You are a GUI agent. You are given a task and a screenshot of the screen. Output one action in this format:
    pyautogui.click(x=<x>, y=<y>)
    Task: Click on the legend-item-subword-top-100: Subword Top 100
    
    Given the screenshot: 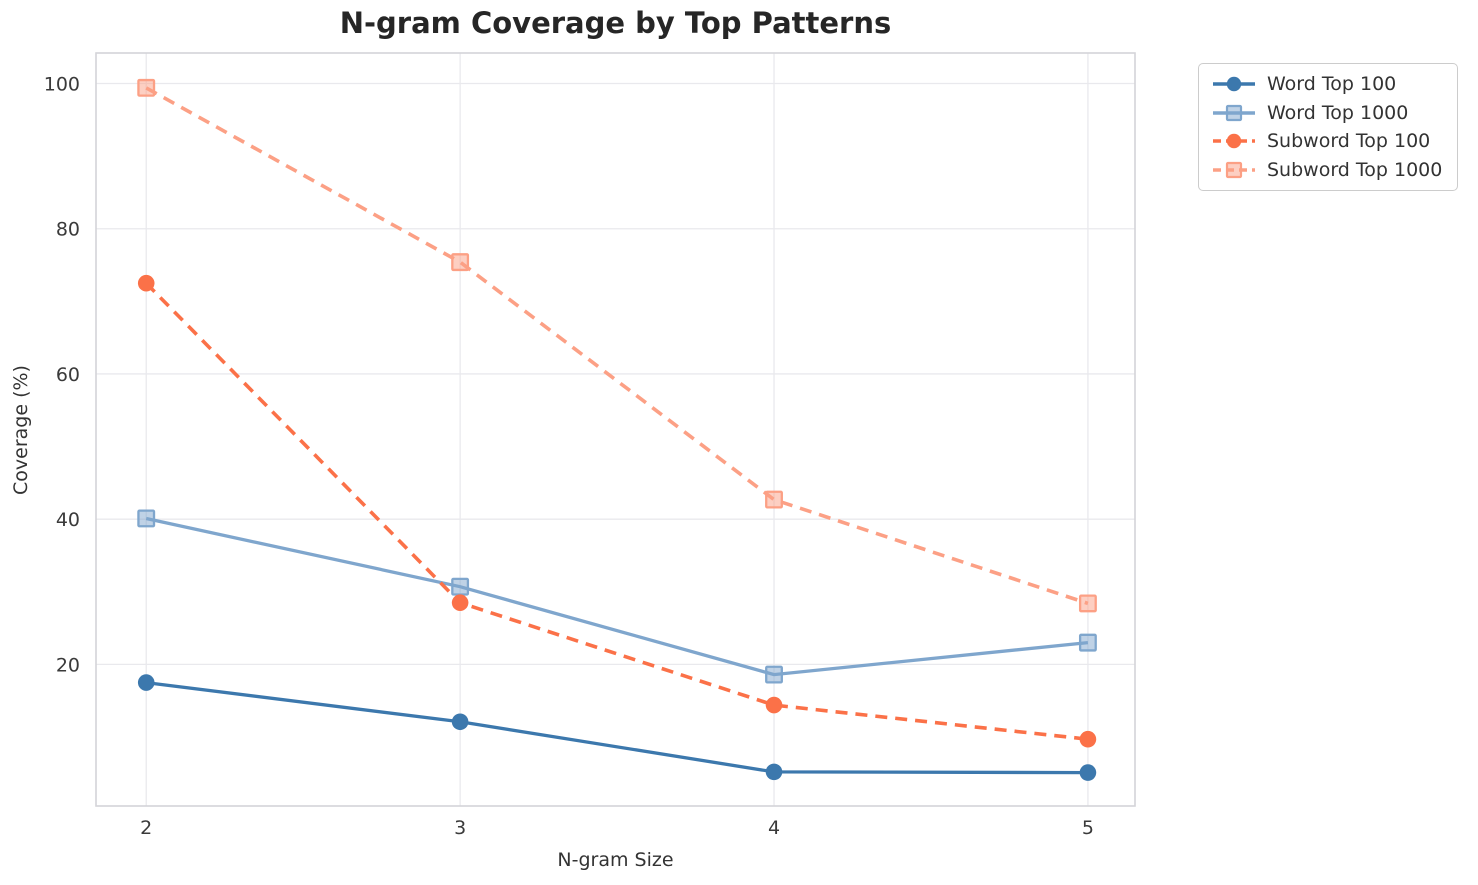 What is the action you would take?
    pyautogui.click(x=1328, y=141)
    